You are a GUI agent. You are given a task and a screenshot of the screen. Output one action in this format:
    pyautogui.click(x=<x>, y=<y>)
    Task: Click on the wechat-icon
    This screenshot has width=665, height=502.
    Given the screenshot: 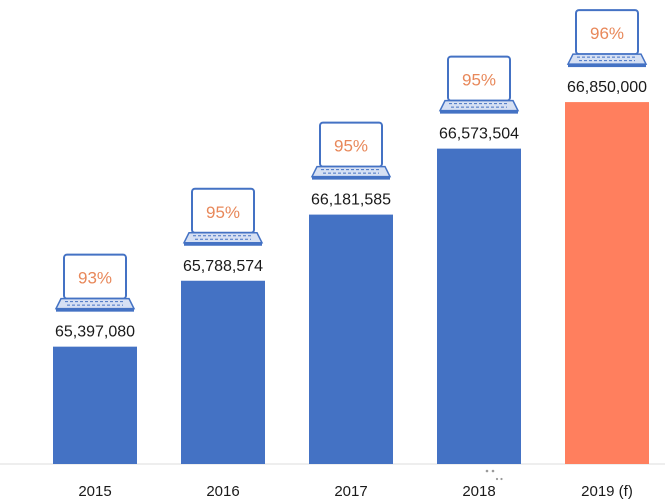 What is the action you would take?
    pyautogui.click(x=494, y=475)
    